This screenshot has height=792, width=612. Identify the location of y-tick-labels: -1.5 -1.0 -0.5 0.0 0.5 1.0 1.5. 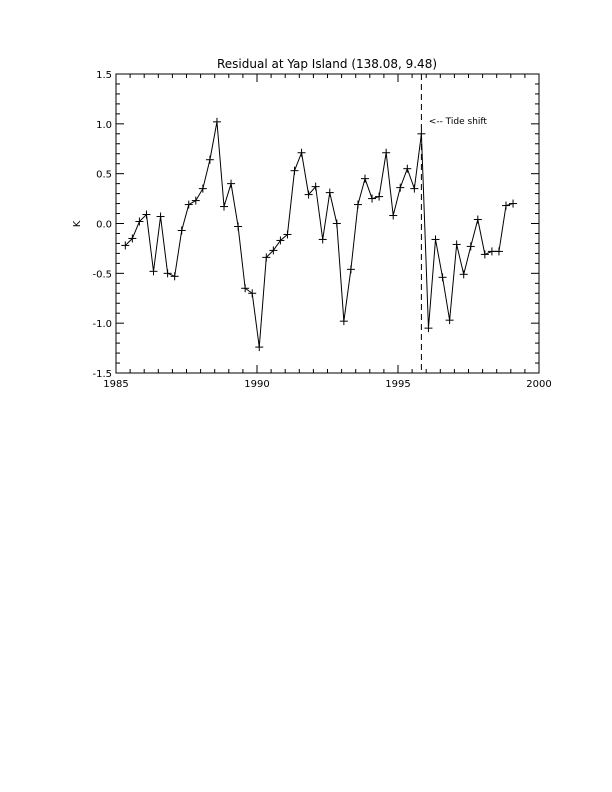
(102, 225).